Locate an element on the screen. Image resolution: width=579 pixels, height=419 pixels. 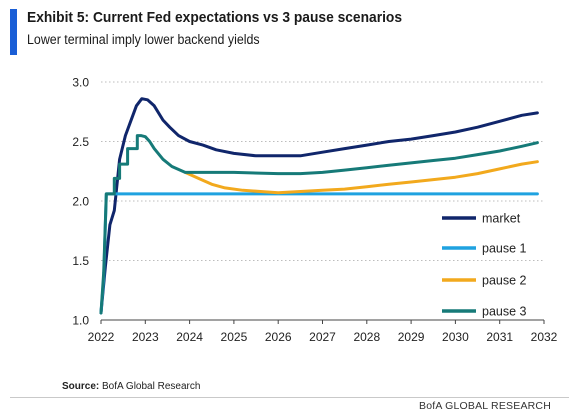
x-tick-label: 2025 is located at coordinates (234, 337).